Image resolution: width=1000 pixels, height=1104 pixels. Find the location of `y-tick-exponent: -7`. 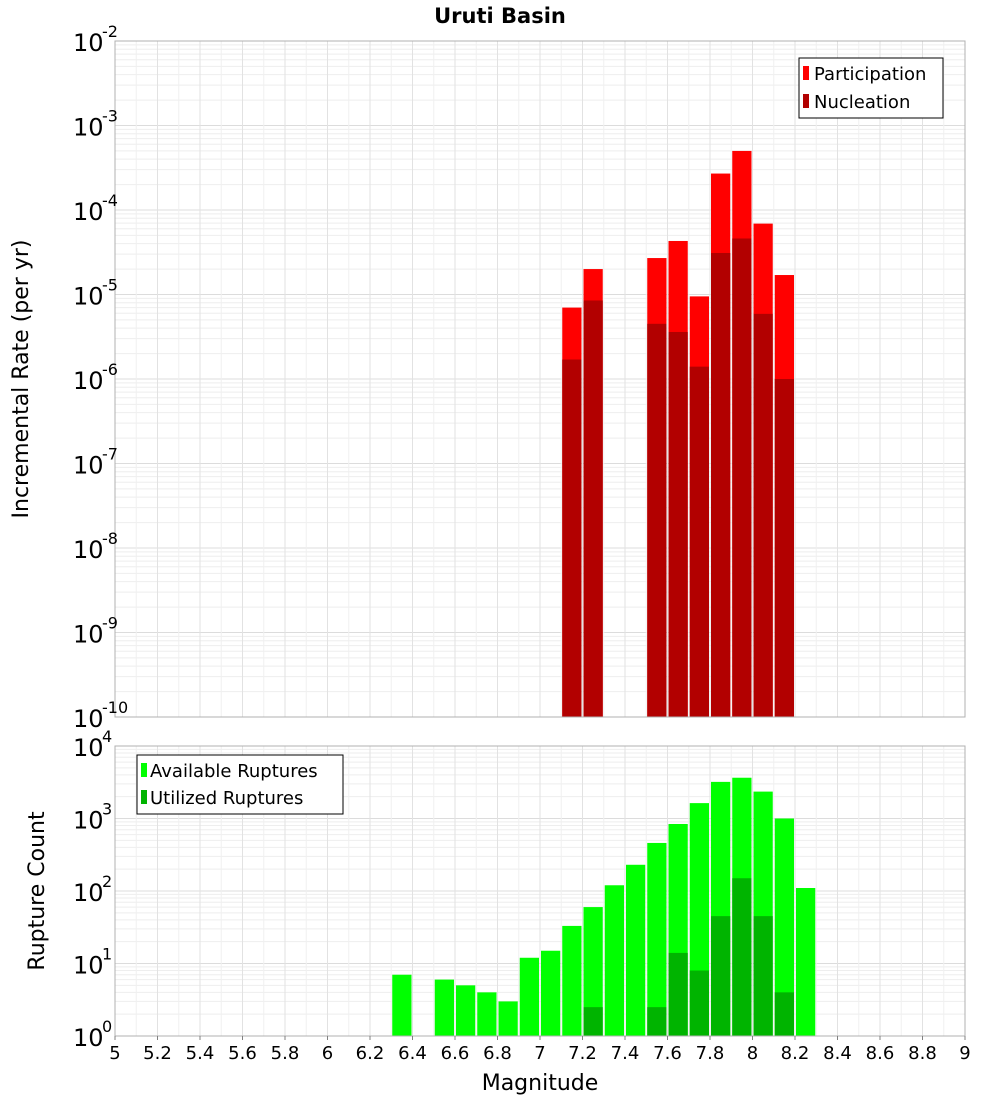

y-tick-exponent: -7 is located at coordinates (110, 454).